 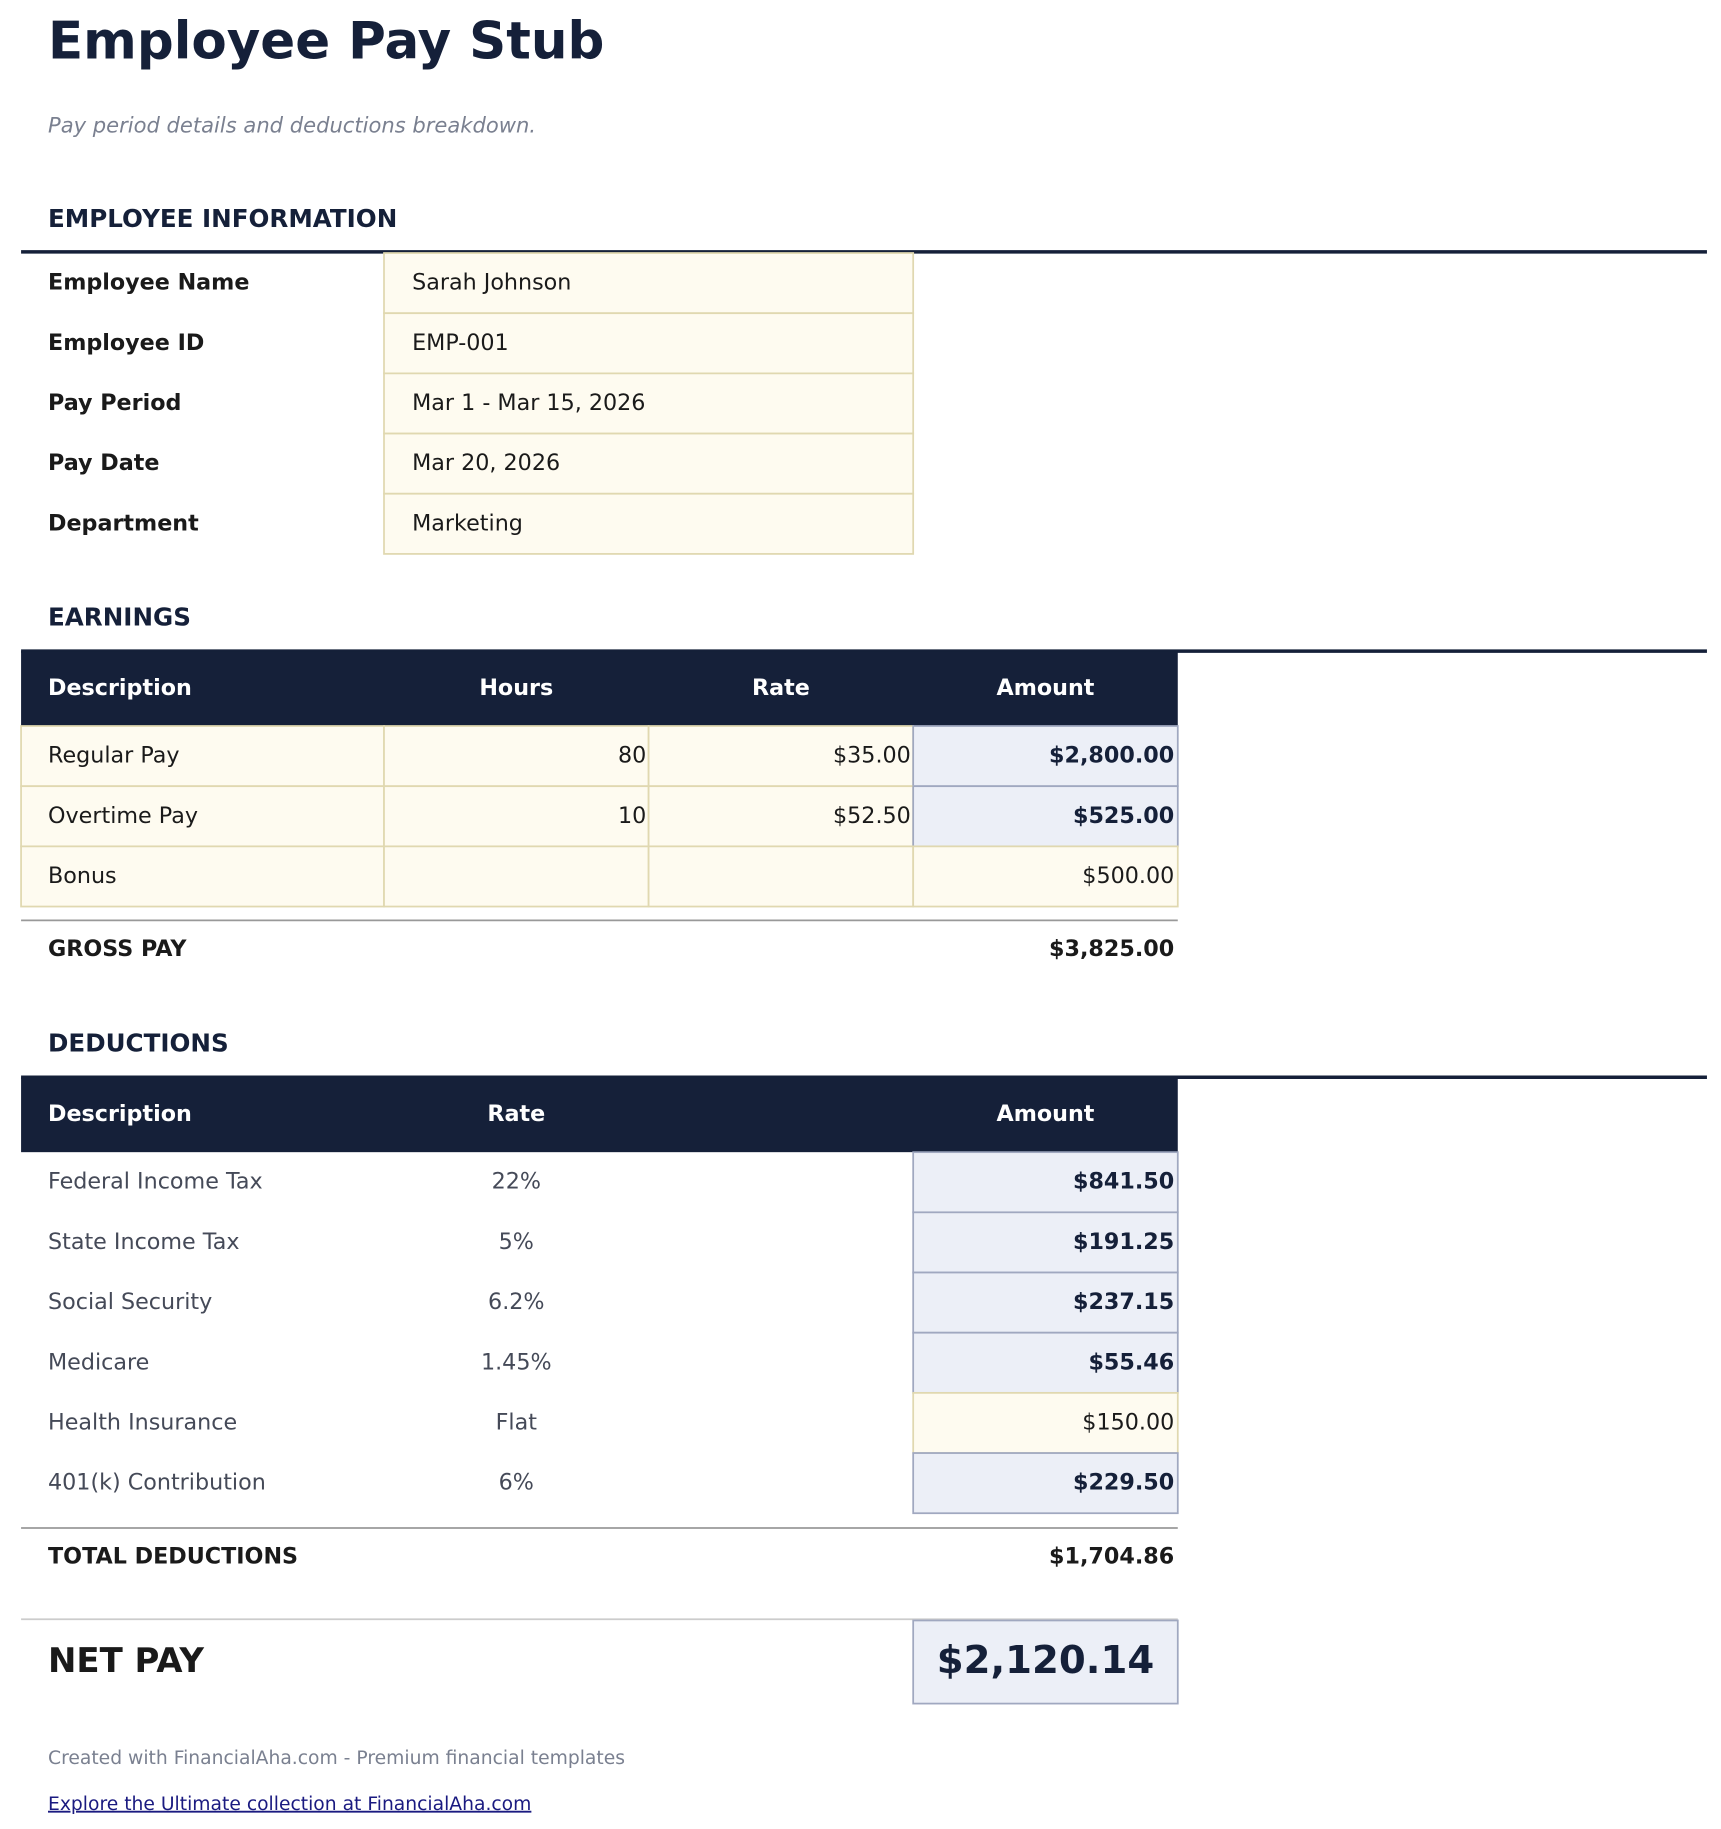 I want to click on section-heading: DEDUCTIONS, so click(x=138, y=1042).